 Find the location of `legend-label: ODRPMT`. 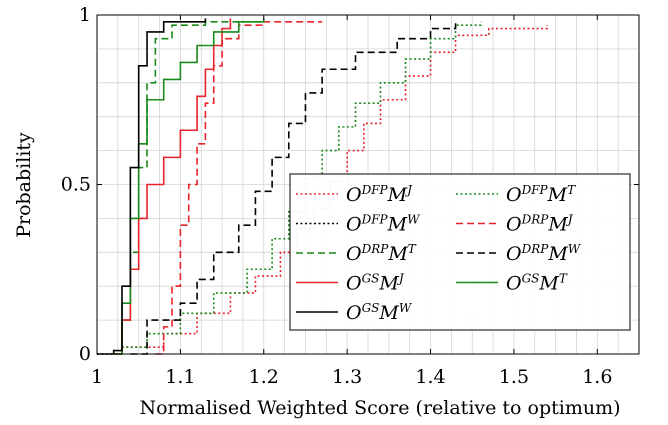

legend-label: ODRPMT is located at coordinates (381, 253).